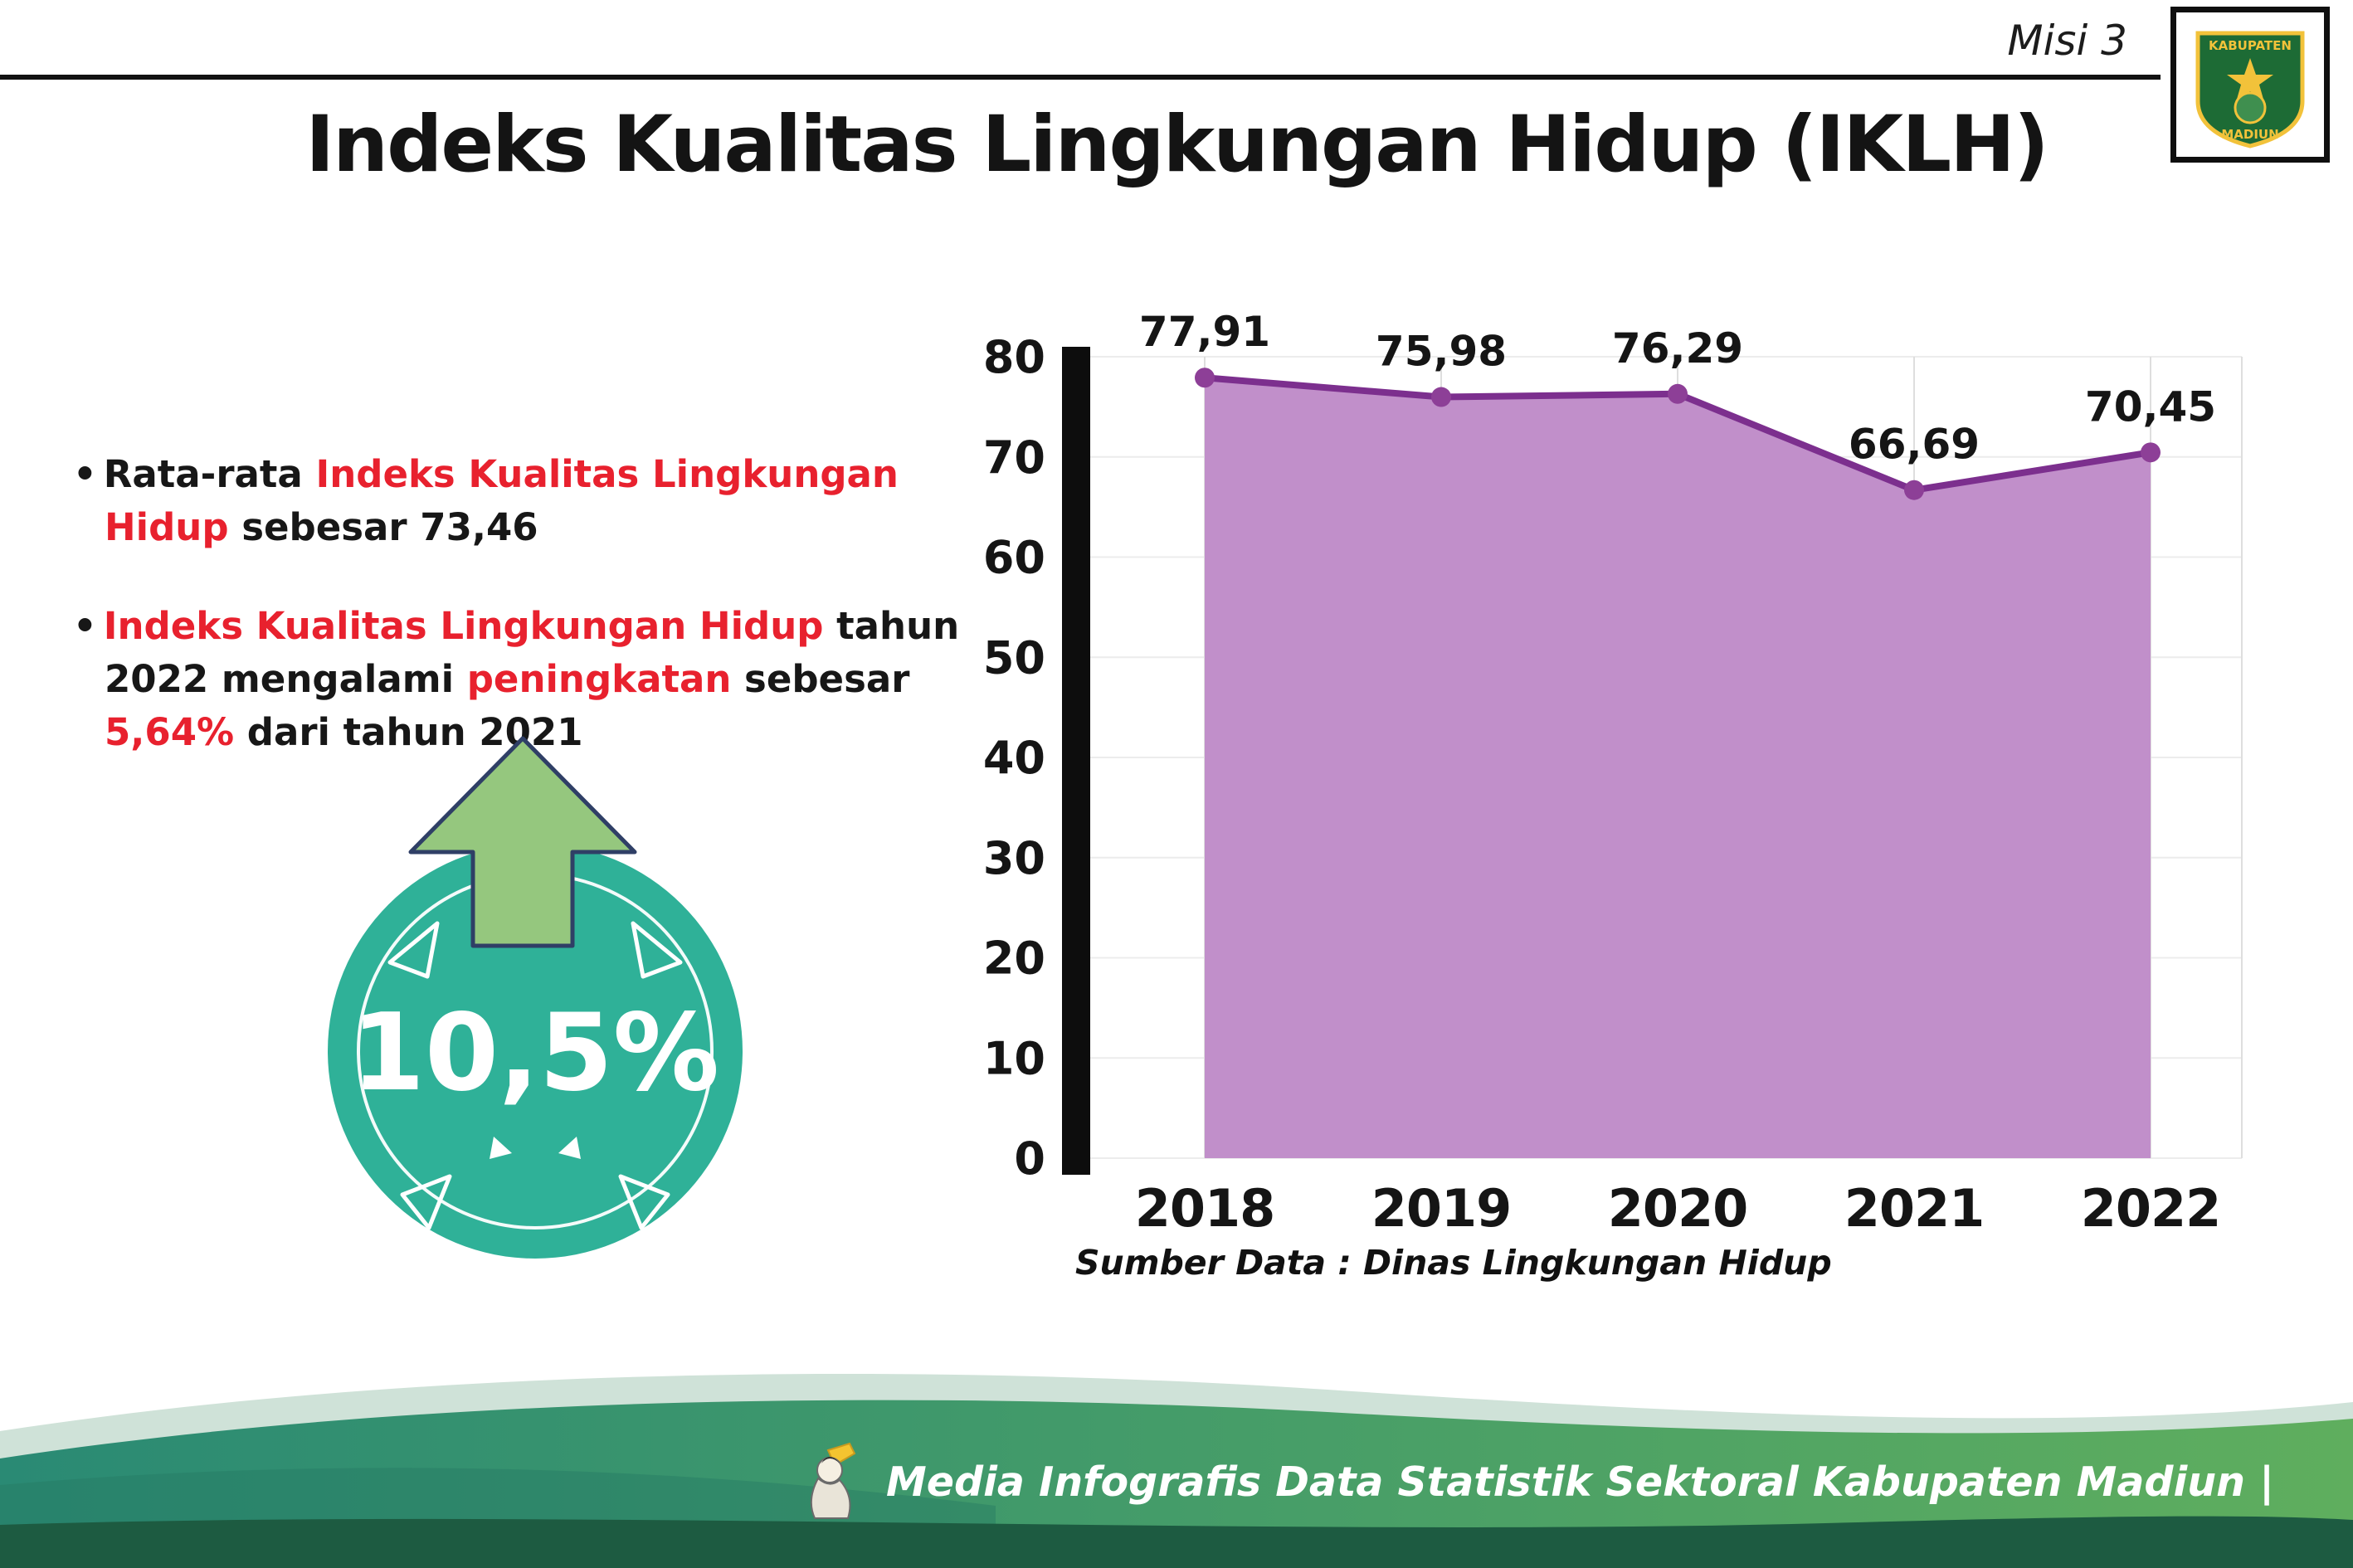 The width and height of the screenshot is (2353, 1568). I want to click on badge-tick-upper-right, so click(657, 950).